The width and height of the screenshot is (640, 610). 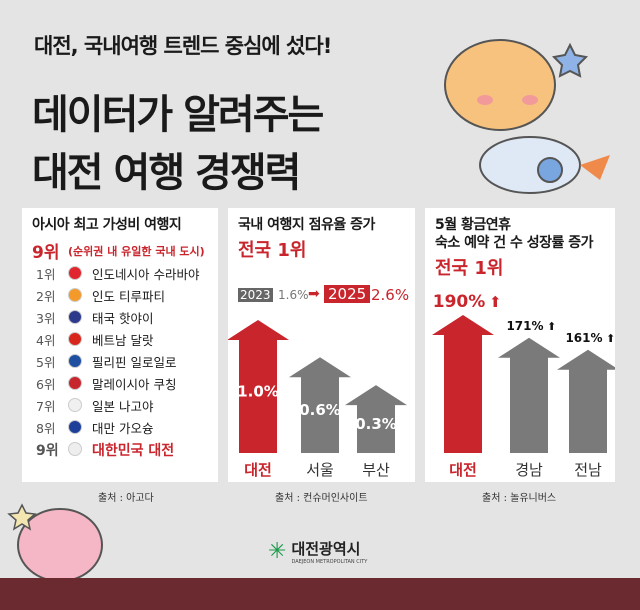 I want to click on city-name: 대한민국 대전, so click(x=133, y=451).